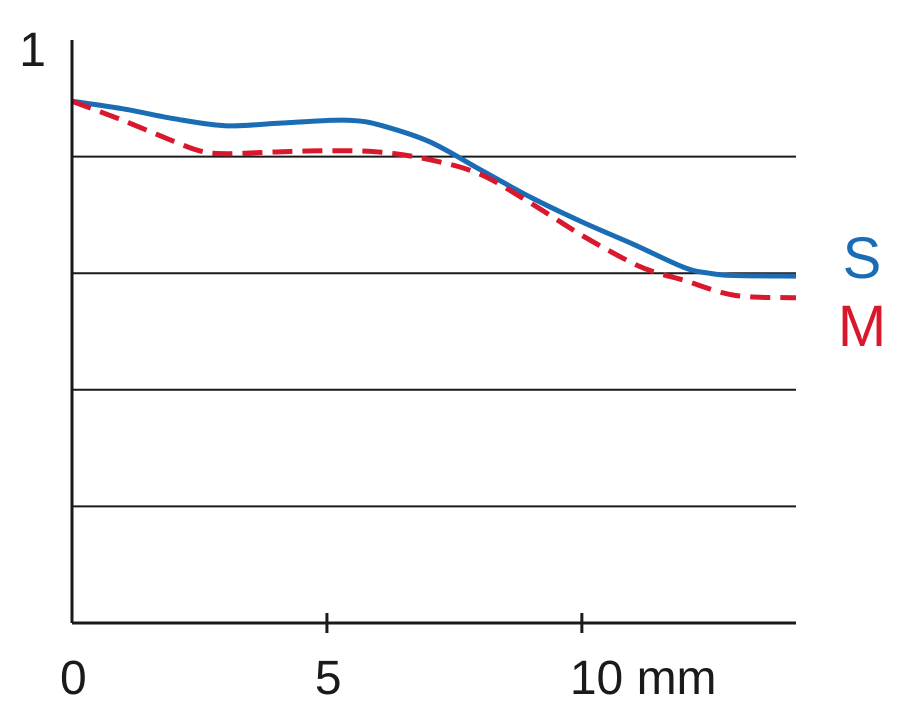 The width and height of the screenshot is (918, 716). What do you see at coordinates (862, 258) in the screenshot?
I see `legend-label-s: S` at bounding box center [862, 258].